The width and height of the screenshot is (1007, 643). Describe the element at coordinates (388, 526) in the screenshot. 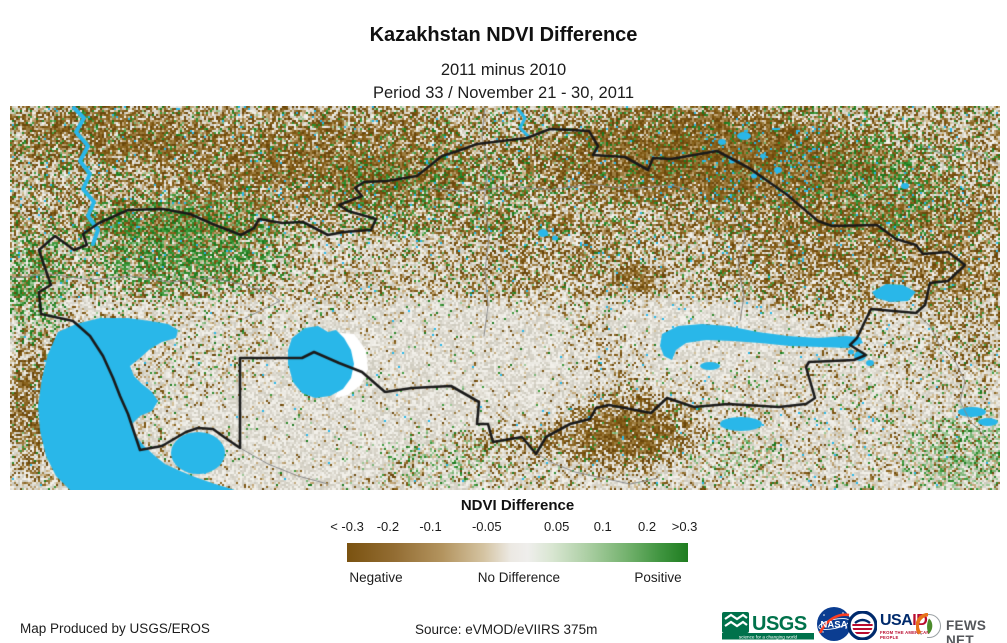

I see `legend-tick: -0.2` at that location.